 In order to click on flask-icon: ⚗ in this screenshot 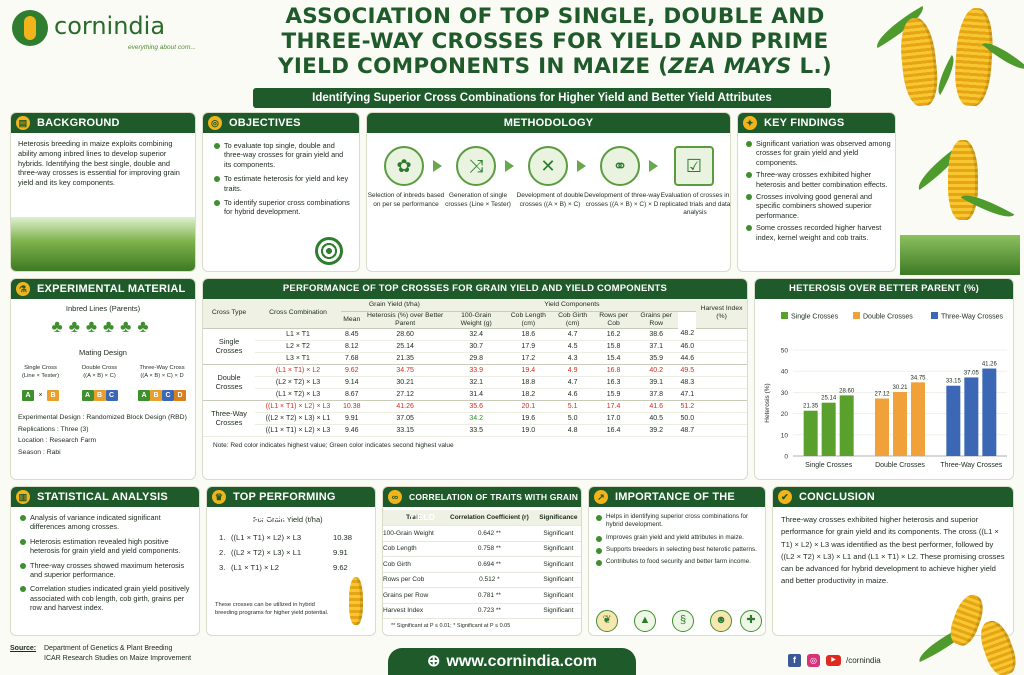, I will do `click(23, 289)`.